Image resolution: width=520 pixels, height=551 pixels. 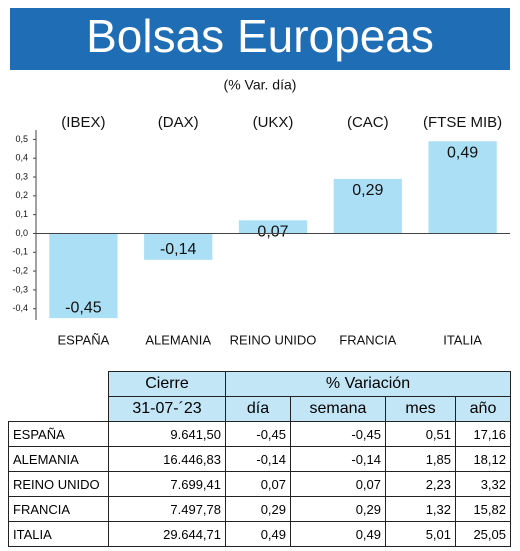 I want to click on table-cell: 5,01, so click(x=420, y=534).